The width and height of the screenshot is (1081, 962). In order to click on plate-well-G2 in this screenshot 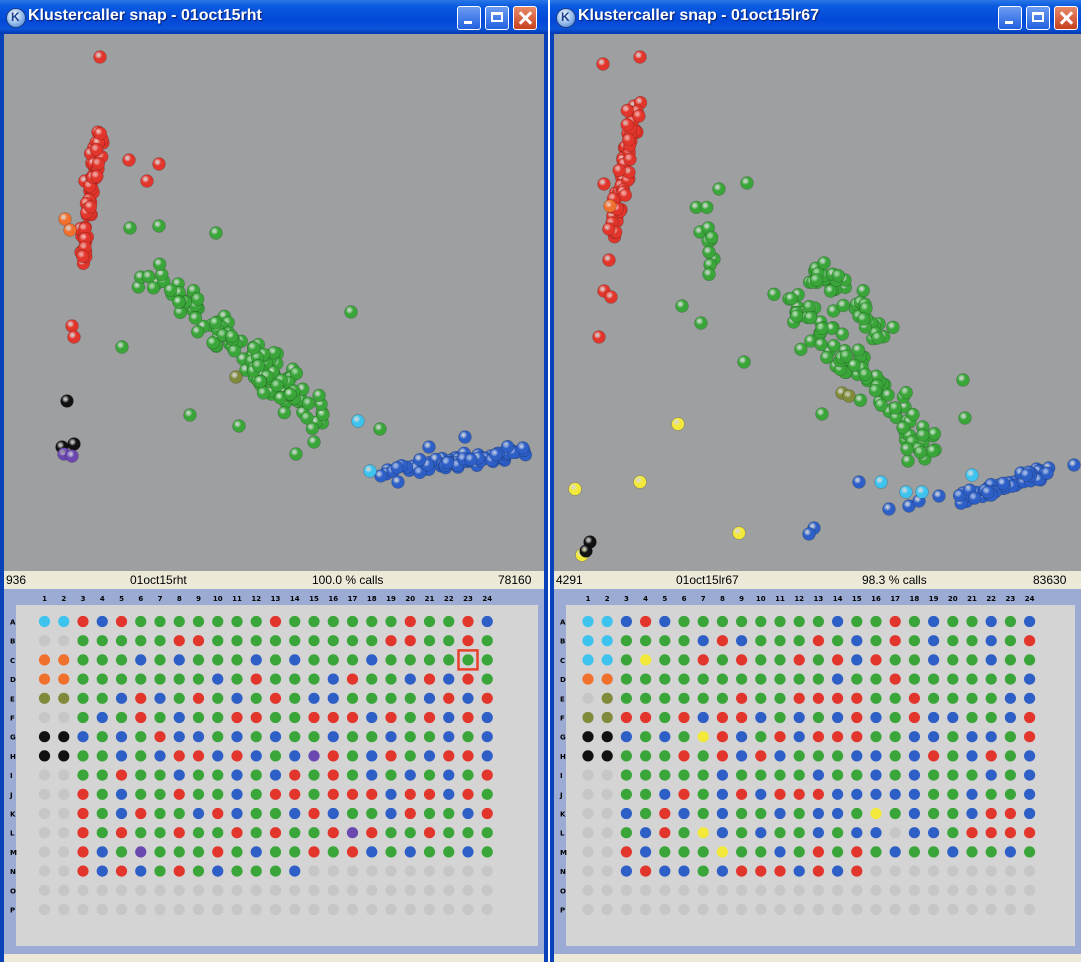, I will do `click(64, 737)`.